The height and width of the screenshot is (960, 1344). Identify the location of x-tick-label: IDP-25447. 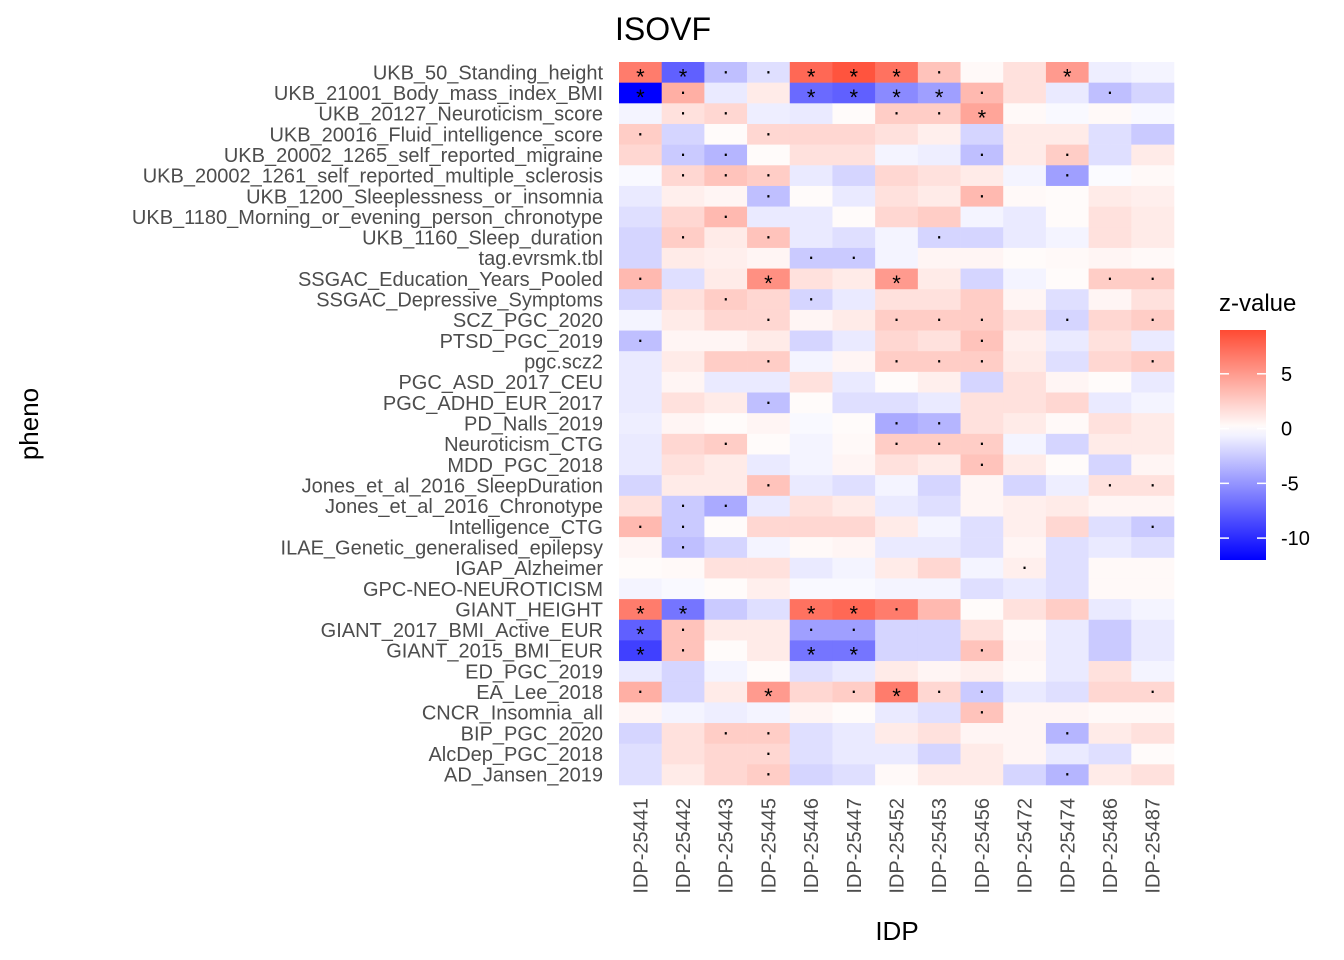
(855, 846).